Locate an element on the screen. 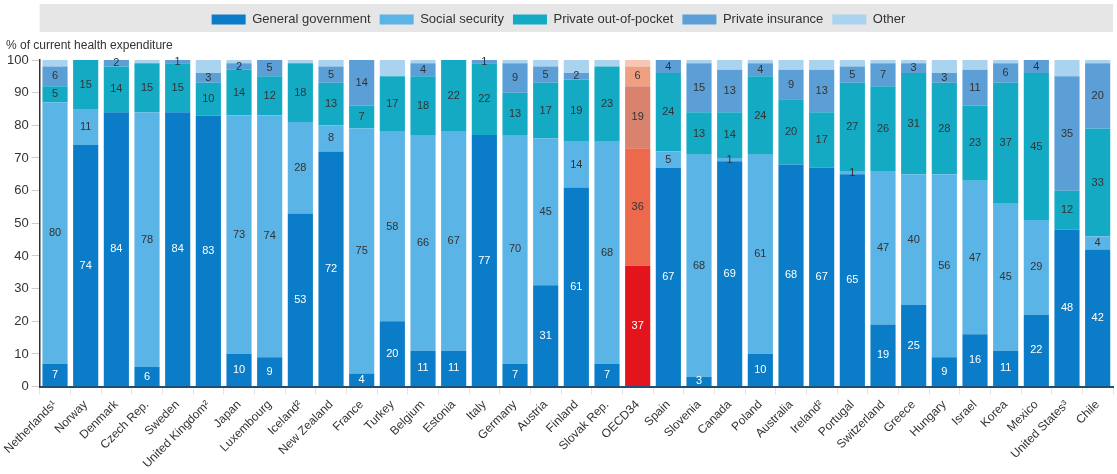 This screenshot has width=1117, height=474. legend-label: Social security is located at coordinates (462, 19).